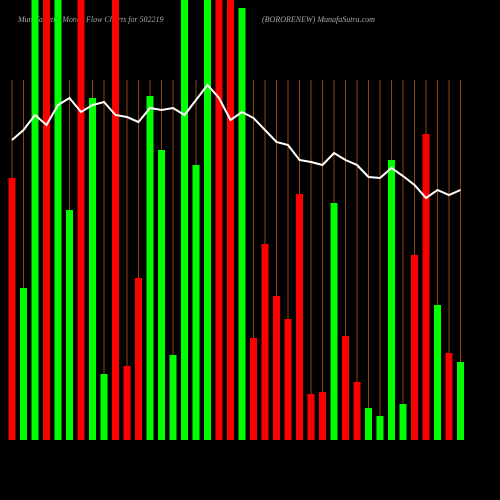  Describe the element at coordinates (318, 19) in the screenshot. I see `chart-subtitle: (BORORENEW) MunafaSutra.com` at that location.